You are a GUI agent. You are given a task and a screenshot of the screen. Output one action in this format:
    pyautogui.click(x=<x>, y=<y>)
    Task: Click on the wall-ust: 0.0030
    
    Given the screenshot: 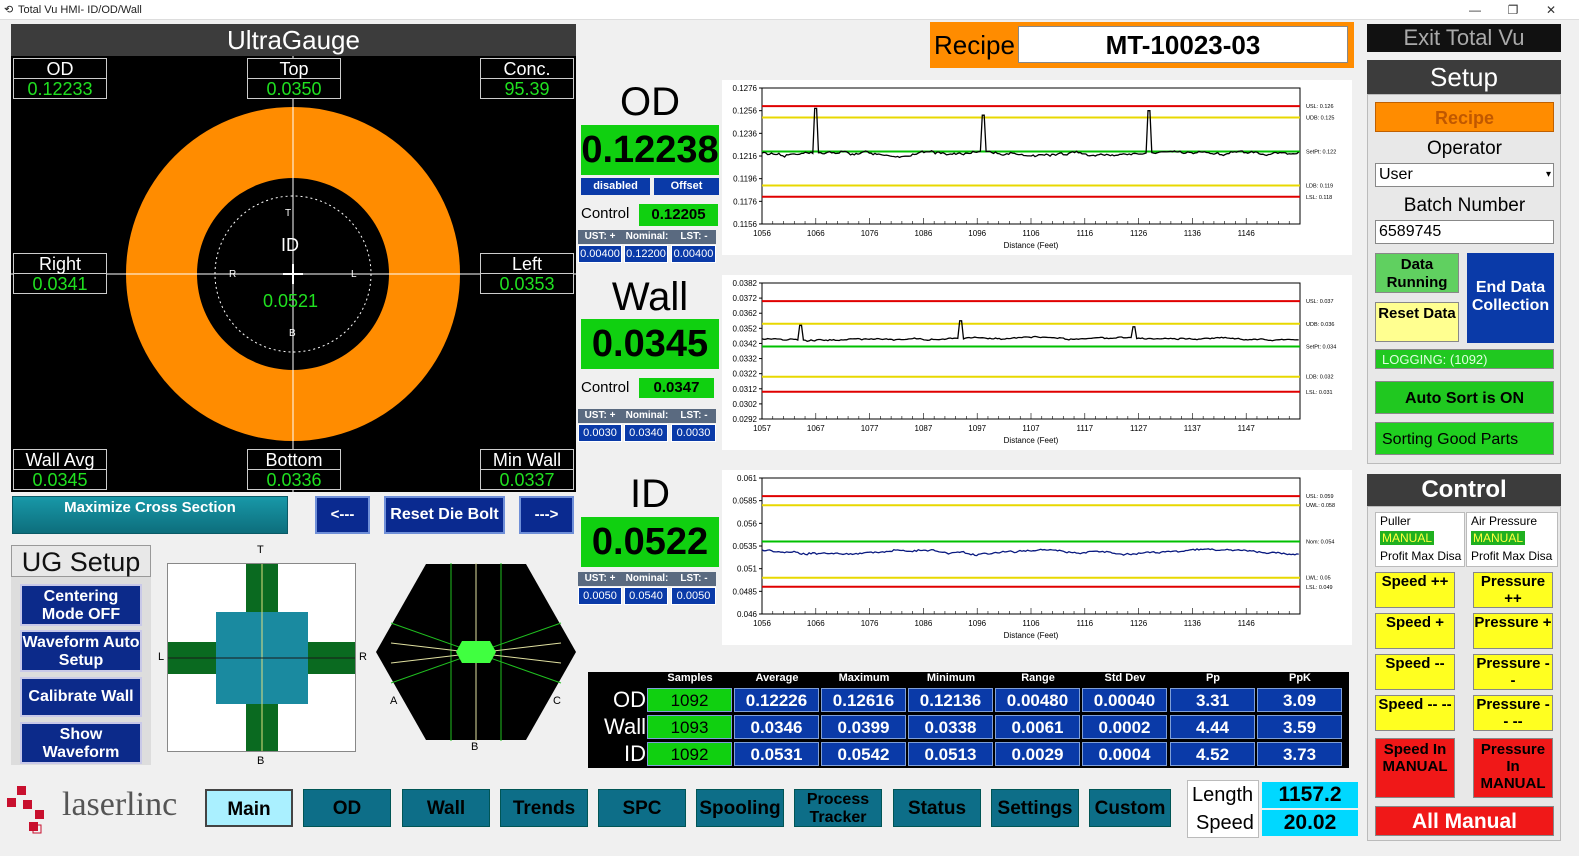 What is the action you would take?
    pyautogui.click(x=600, y=433)
    